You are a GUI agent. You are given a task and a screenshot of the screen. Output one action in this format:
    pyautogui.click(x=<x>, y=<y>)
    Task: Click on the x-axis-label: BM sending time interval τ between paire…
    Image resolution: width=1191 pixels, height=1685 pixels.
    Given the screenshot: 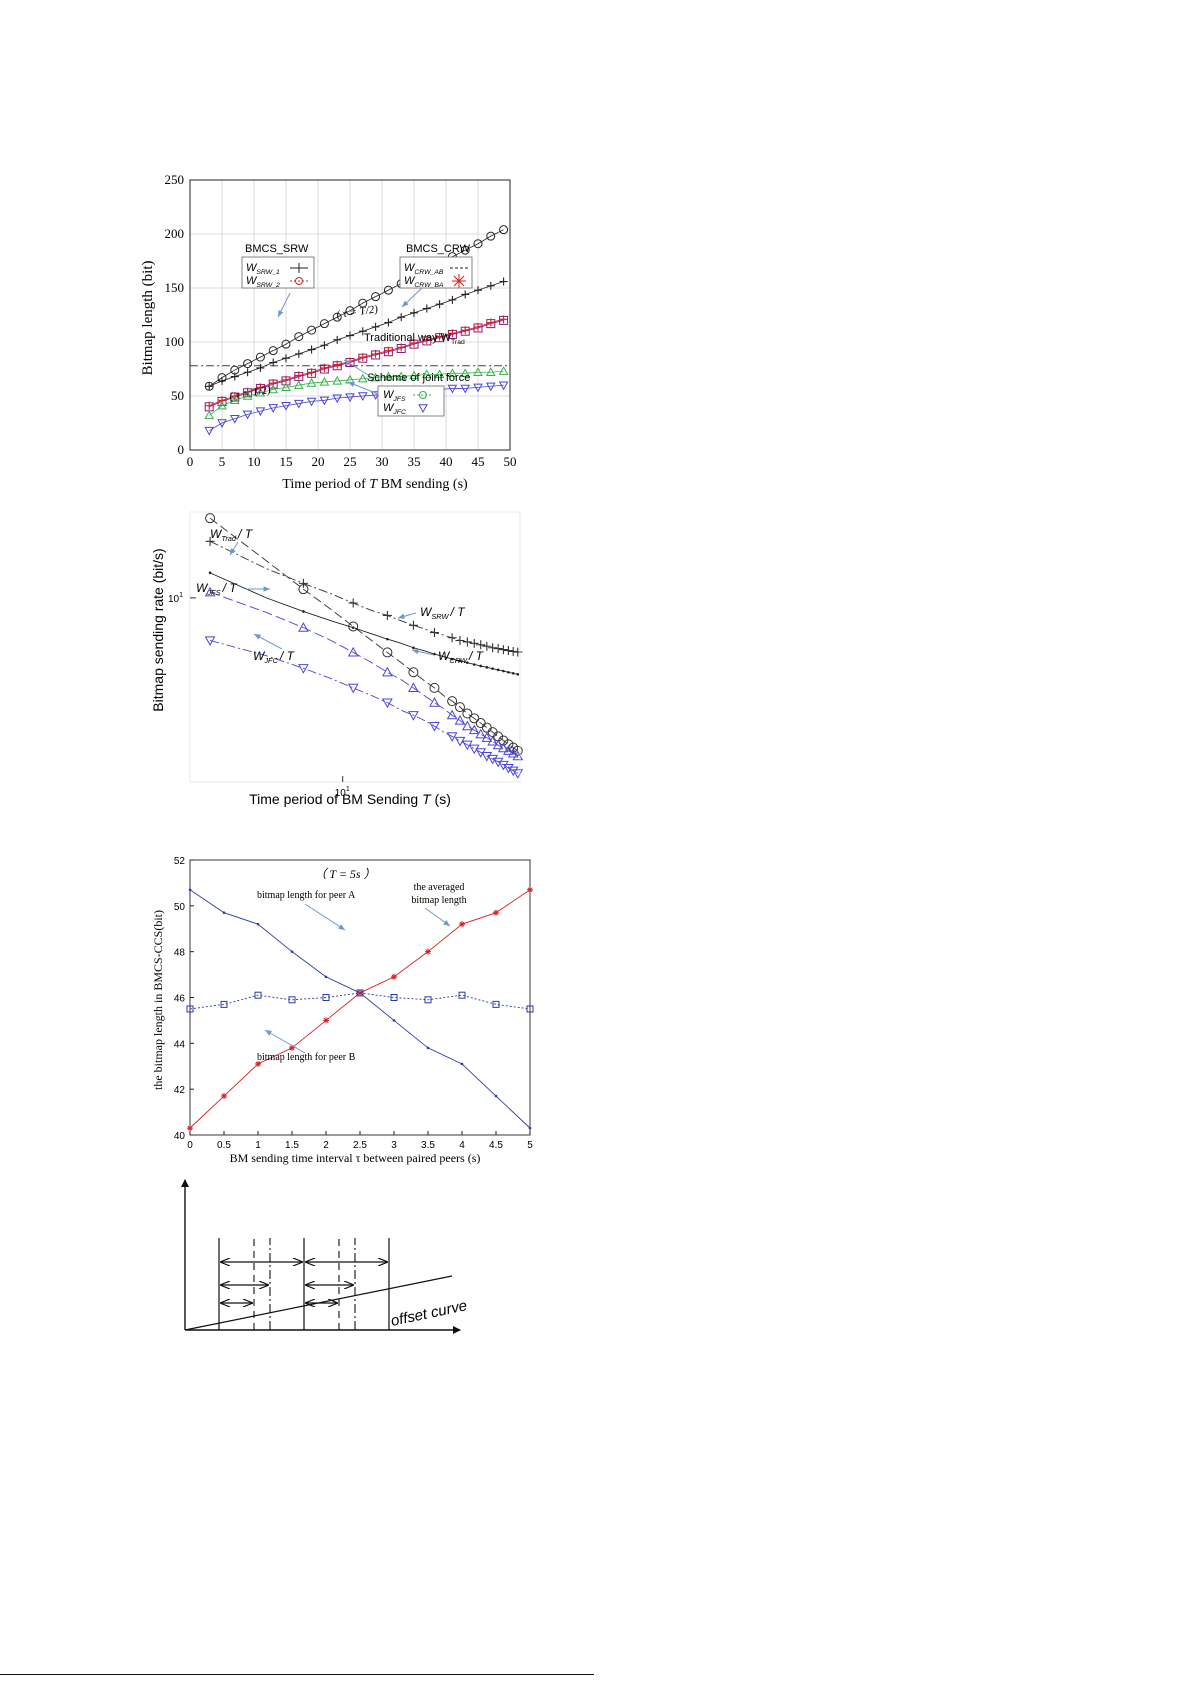 What is the action you would take?
    pyautogui.click(x=355, y=1158)
    